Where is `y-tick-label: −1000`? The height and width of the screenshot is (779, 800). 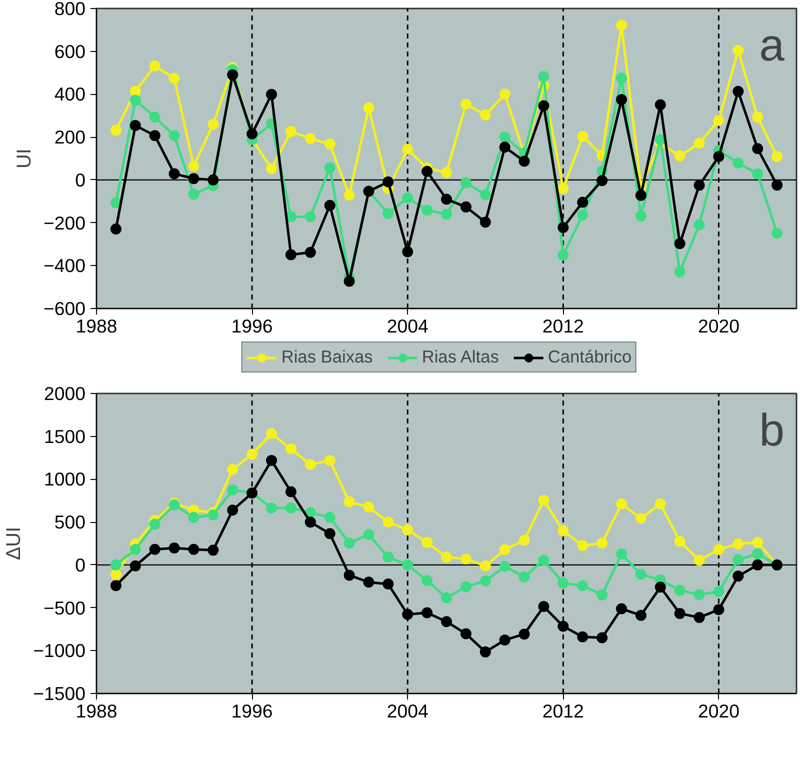 y-tick-label: −1000 is located at coordinates (59, 651).